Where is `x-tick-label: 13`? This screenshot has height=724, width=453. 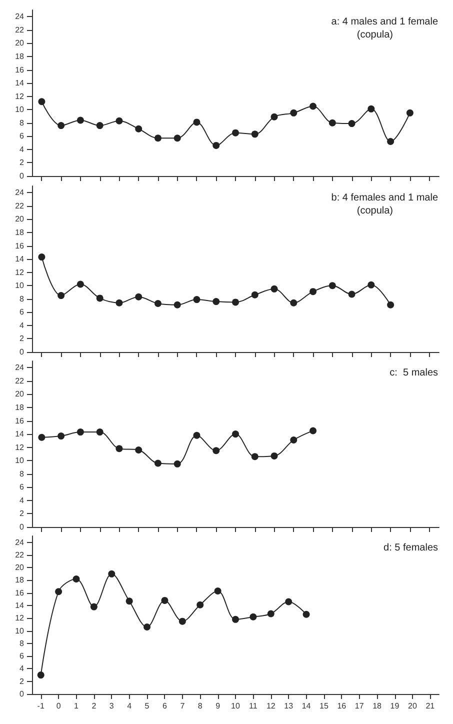 x-tick-label: 13 is located at coordinates (289, 706).